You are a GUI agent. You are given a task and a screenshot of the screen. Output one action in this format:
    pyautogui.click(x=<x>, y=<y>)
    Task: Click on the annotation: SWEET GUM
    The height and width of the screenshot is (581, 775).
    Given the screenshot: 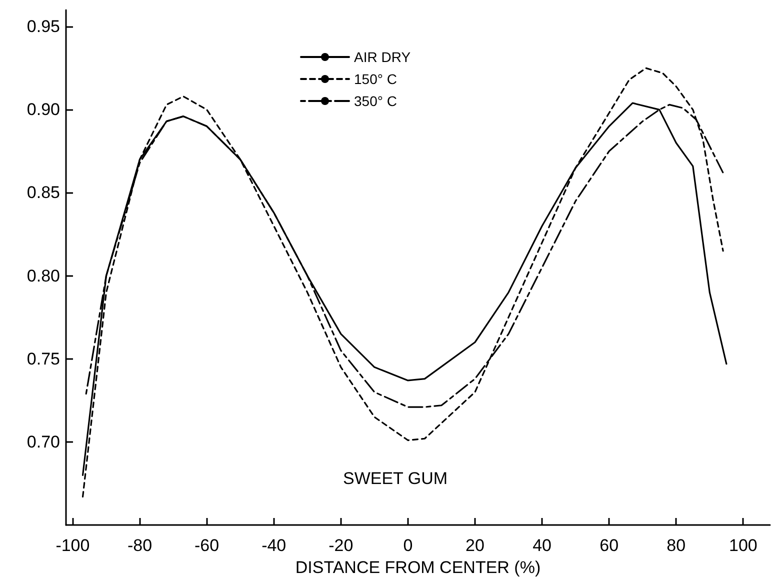 What is the action you would take?
    pyautogui.click(x=395, y=478)
    